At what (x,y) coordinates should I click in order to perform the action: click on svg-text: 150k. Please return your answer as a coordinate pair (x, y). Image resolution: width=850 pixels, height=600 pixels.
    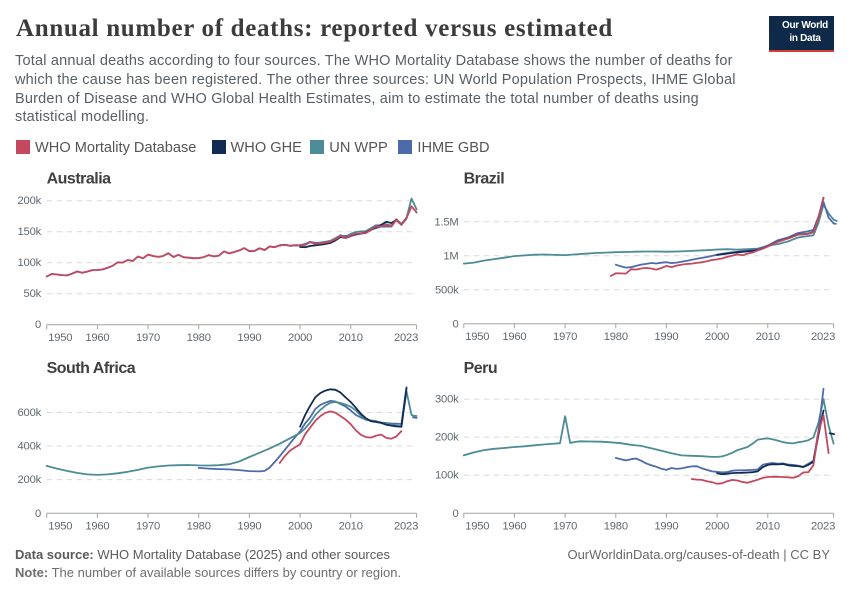
    Looking at the image, I should click on (30, 232).